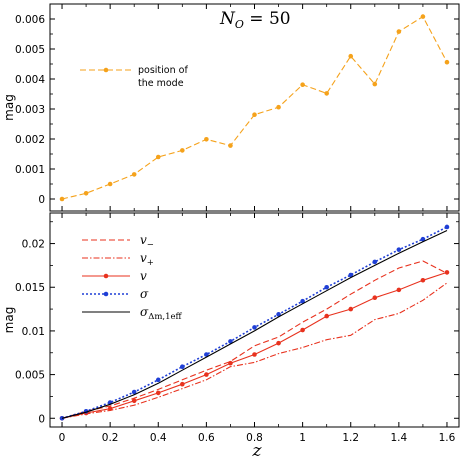 This screenshot has width=463, height=463. Describe the element at coordinates (158, 438) in the screenshot. I see `x-tick-label: 0.4` at that location.